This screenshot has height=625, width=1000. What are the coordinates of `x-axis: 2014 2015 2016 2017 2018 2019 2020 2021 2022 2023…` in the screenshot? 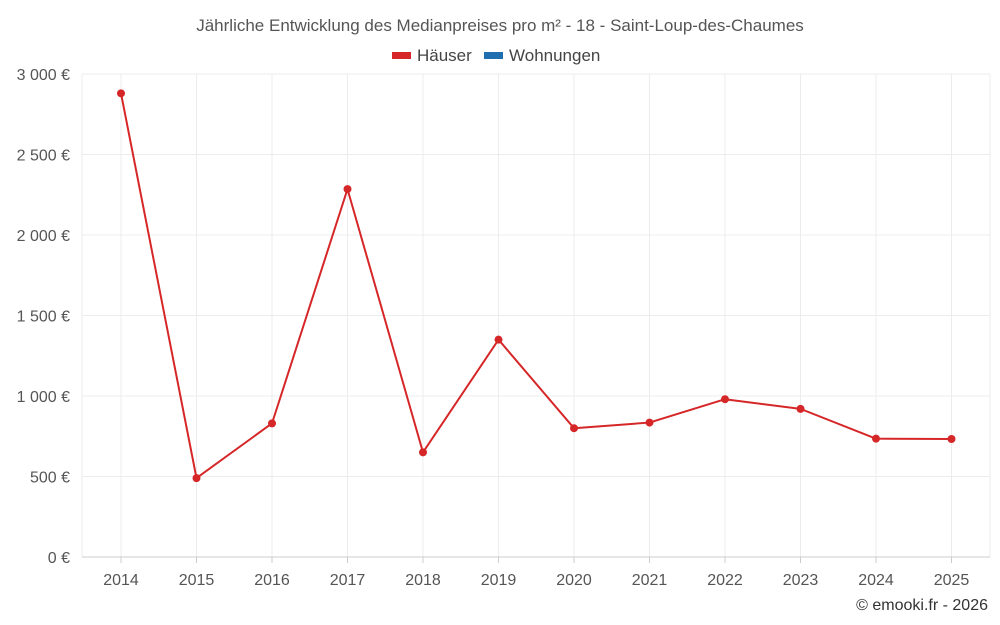 It's located at (536, 572).